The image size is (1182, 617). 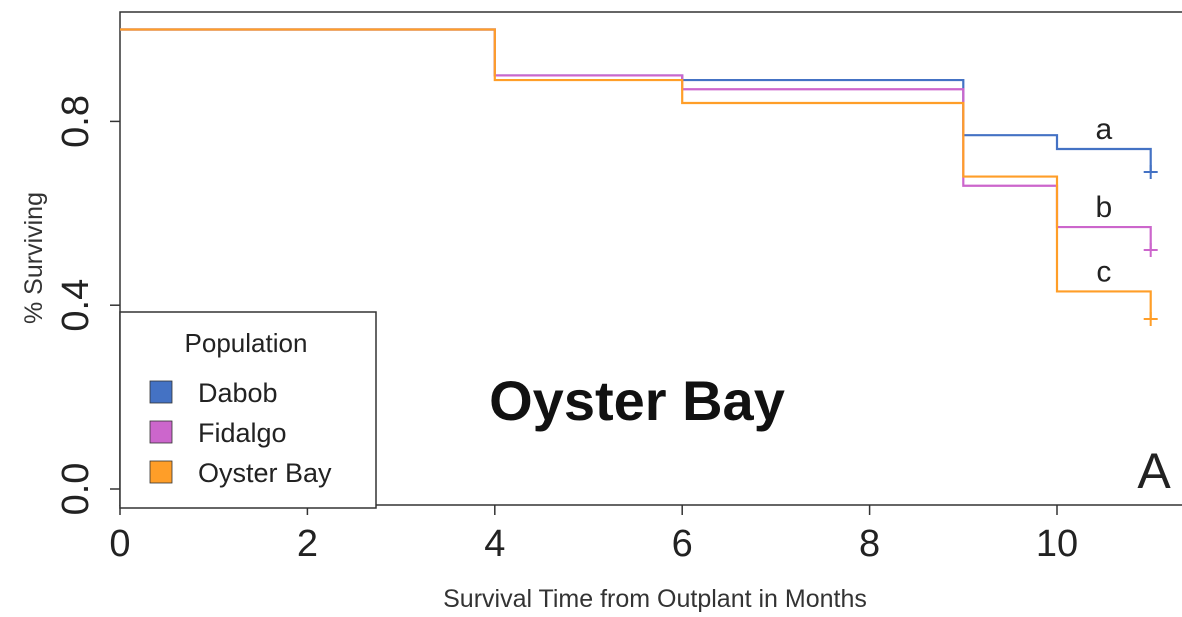 I want to click on curve-annotations: a bc, so click(x=1104, y=200).